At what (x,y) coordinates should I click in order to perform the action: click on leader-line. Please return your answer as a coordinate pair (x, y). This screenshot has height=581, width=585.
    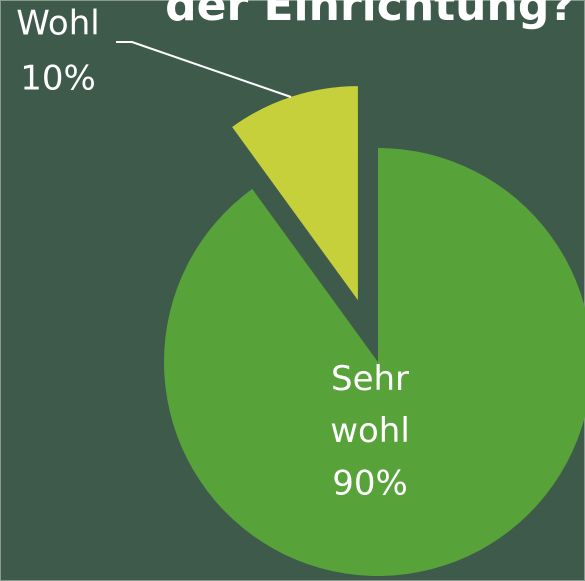
    Looking at the image, I should click on (204, 69).